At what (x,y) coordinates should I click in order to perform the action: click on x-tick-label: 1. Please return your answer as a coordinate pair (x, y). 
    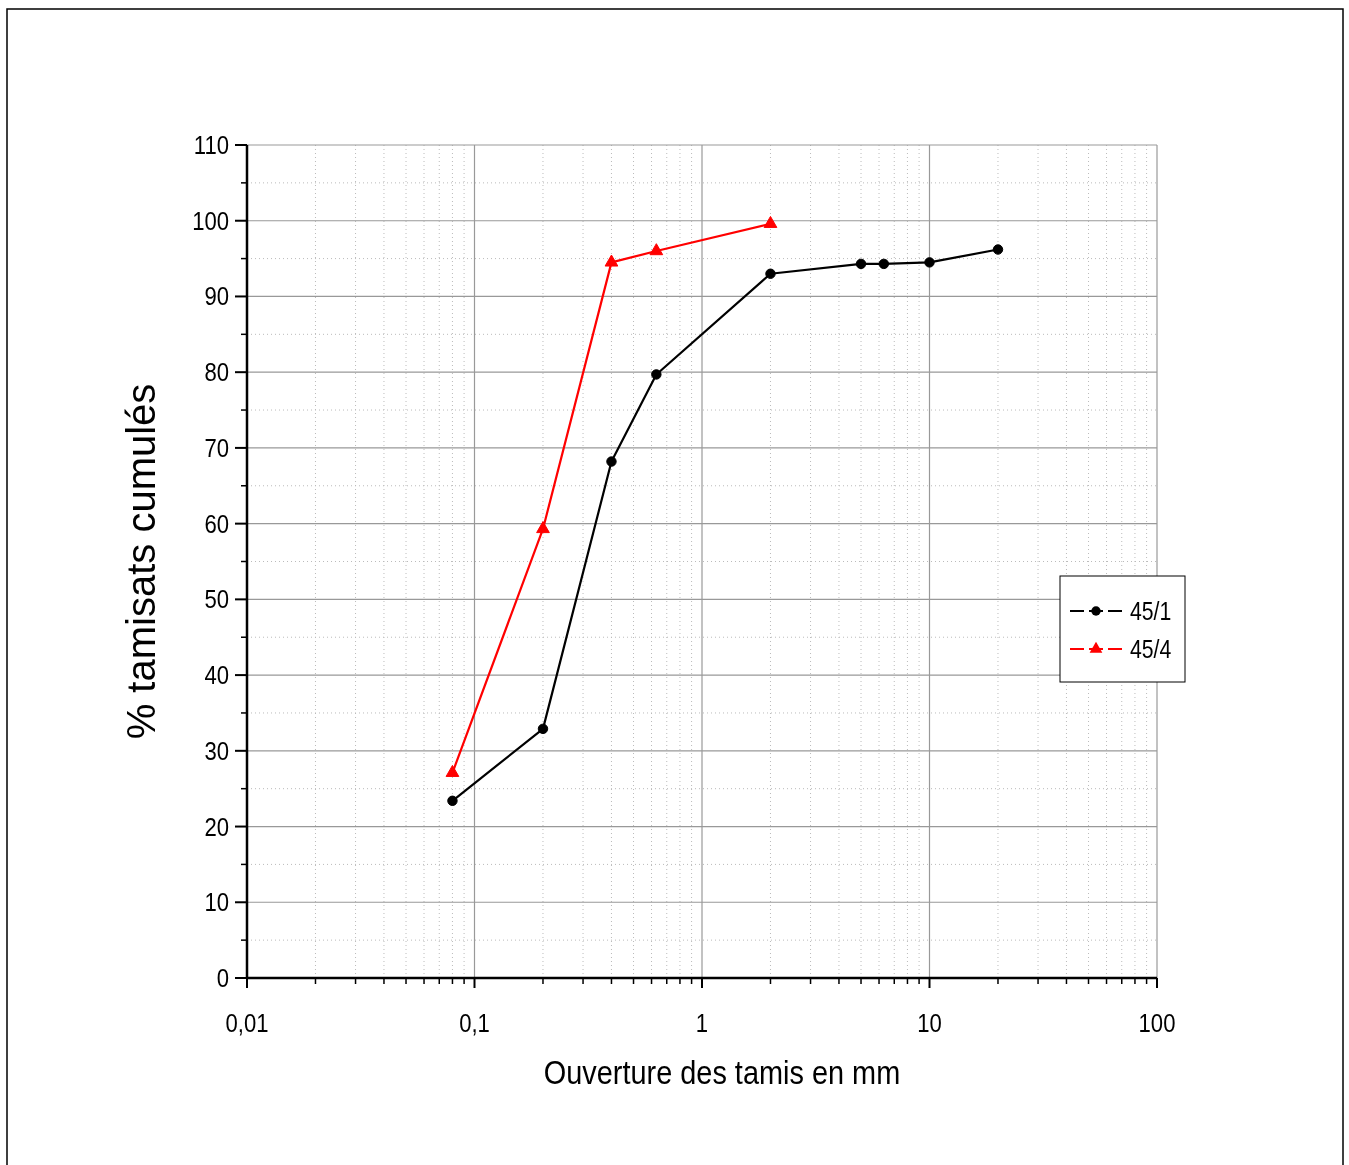
    Looking at the image, I should click on (702, 1023).